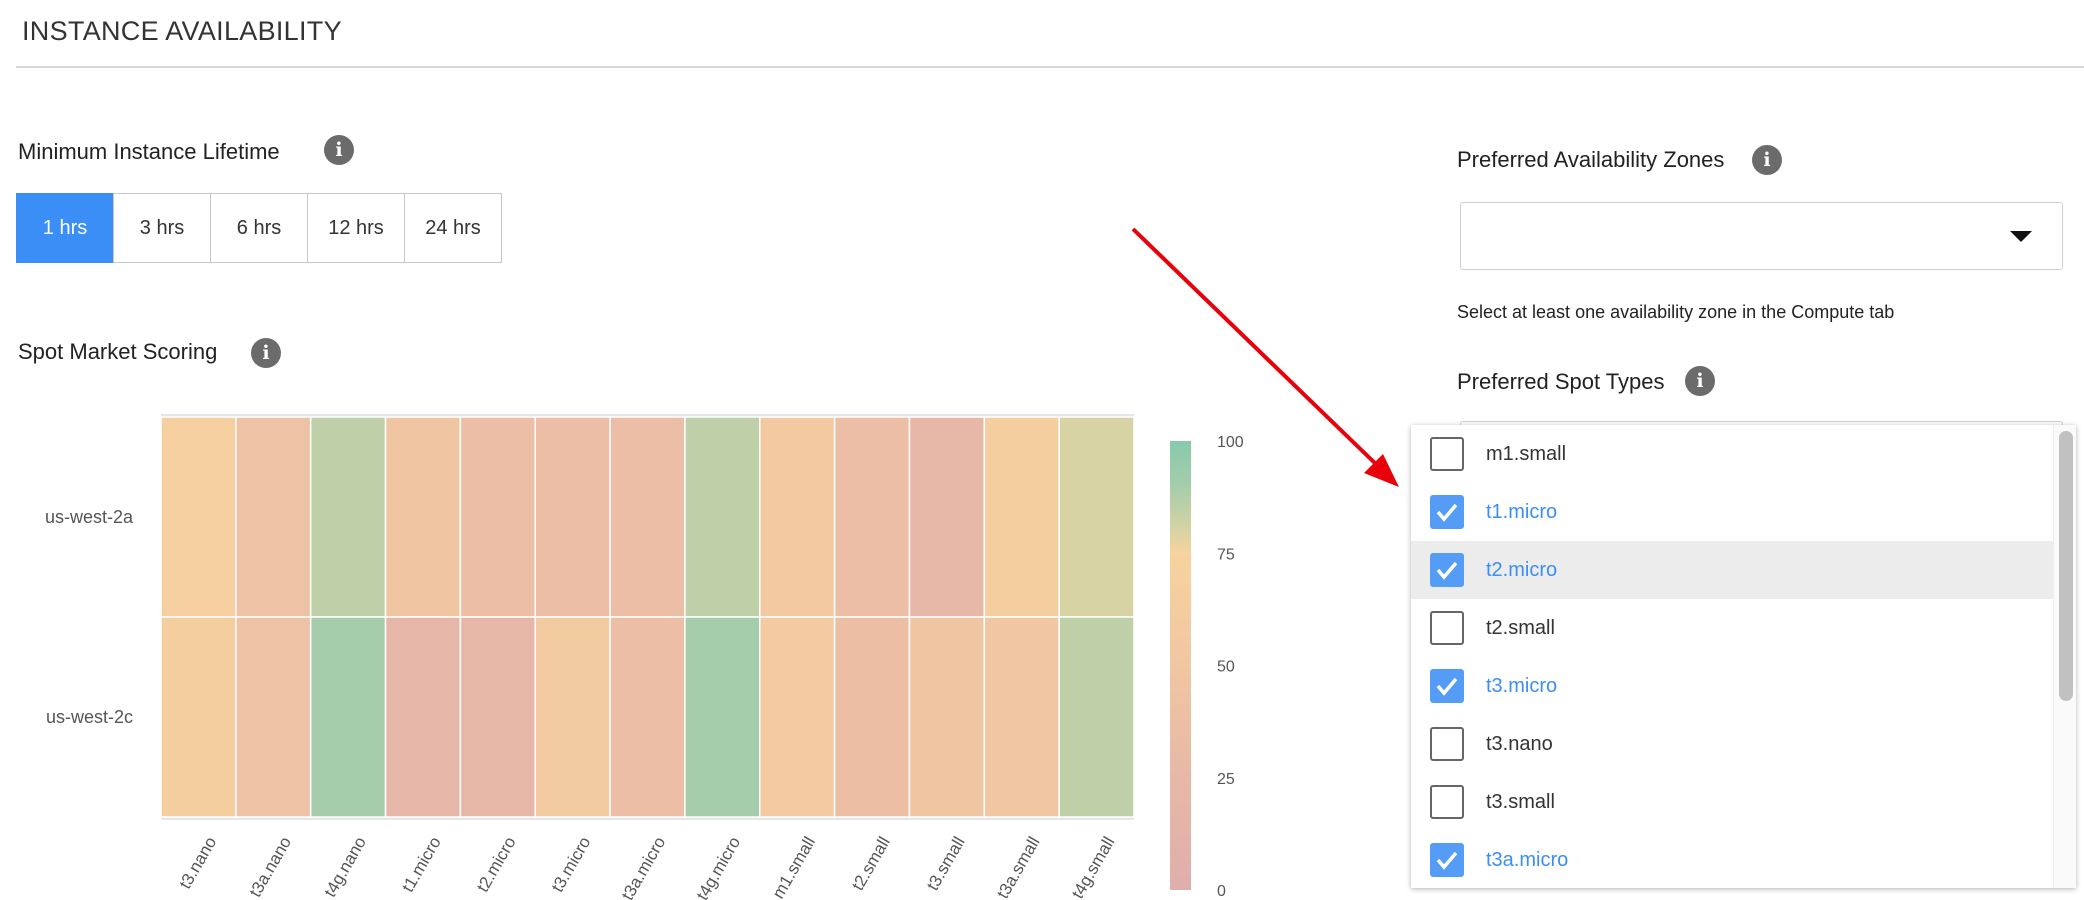 This screenshot has width=2084, height=900. What do you see at coordinates (1527, 859) in the screenshot?
I see `spot-type-label: t3a.micro` at bounding box center [1527, 859].